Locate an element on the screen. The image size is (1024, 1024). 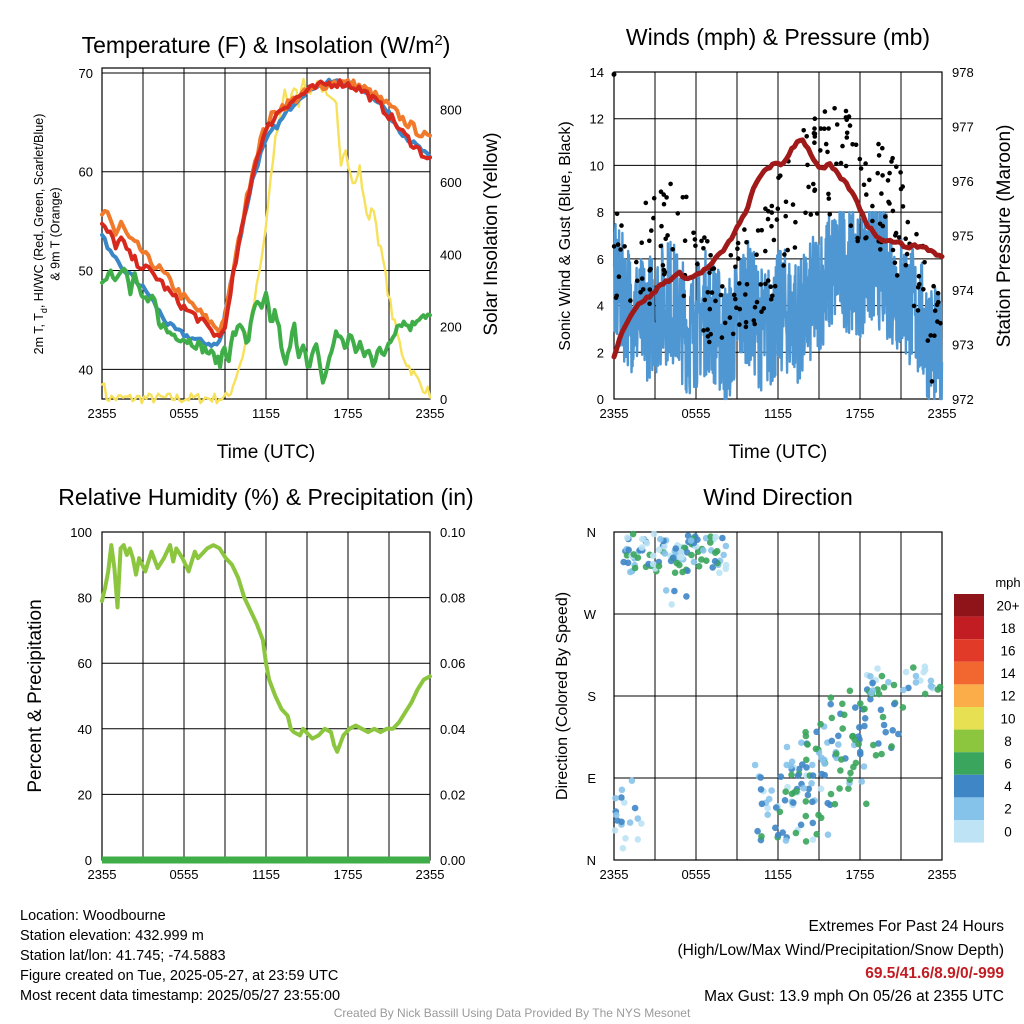
colorbar-swatch is located at coordinates (969, 605).